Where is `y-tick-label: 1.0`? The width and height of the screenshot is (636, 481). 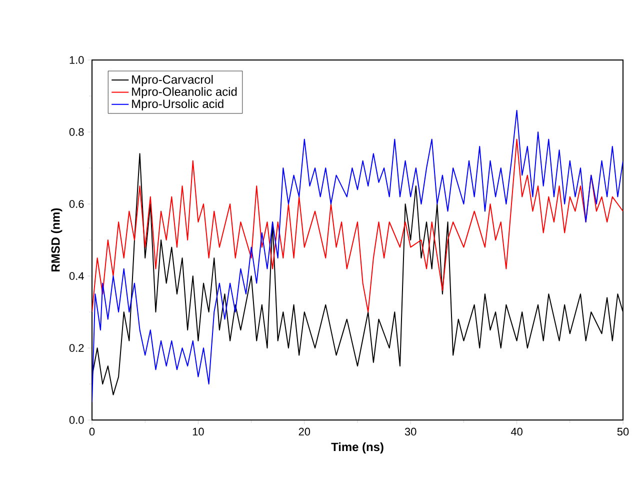
y-tick-label: 1.0 is located at coordinates (77, 60).